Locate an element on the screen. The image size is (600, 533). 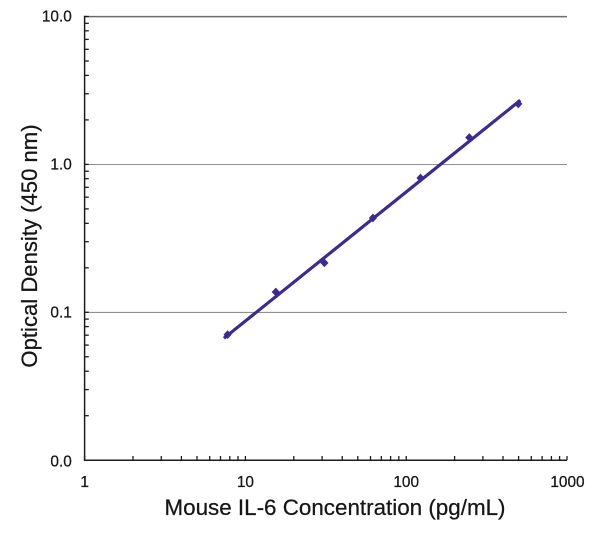
svg-text: 10.0 is located at coordinates (57, 17).